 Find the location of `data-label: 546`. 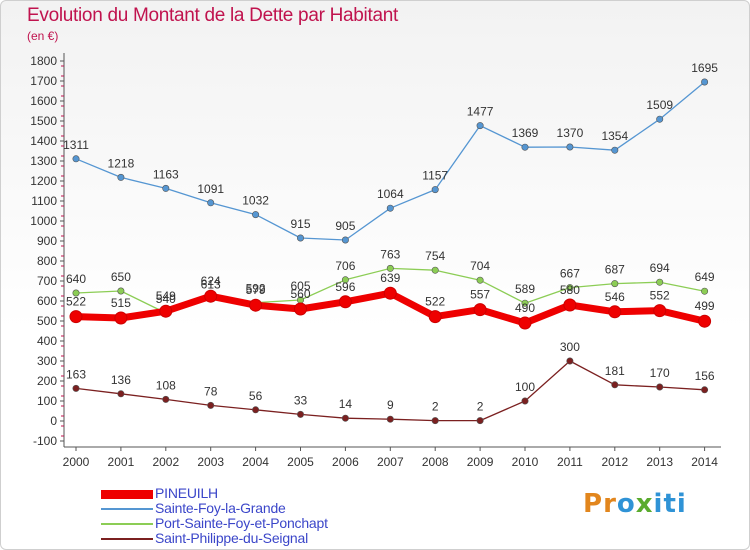

data-label: 546 is located at coordinates (615, 297).